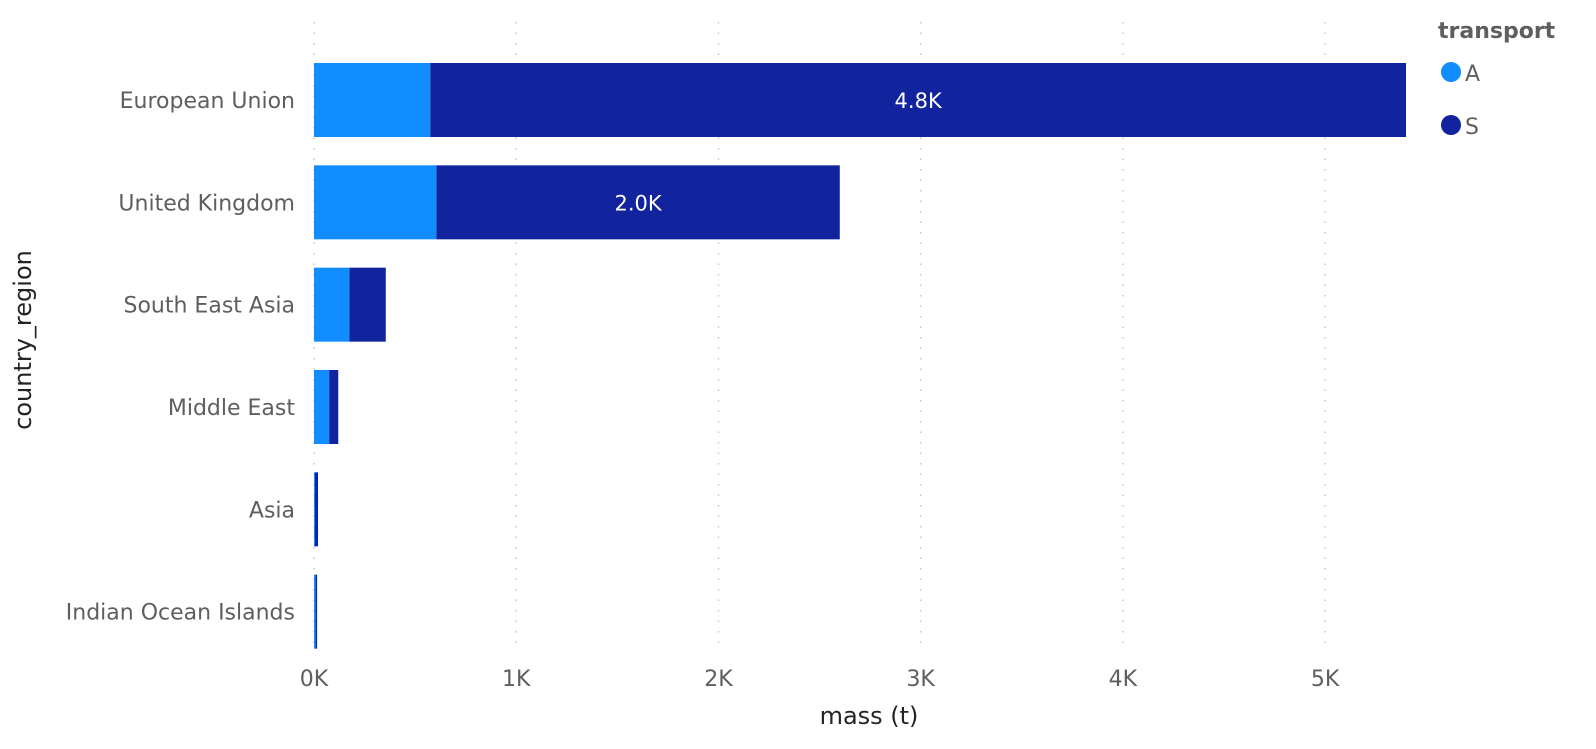  Describe the element at coordinates (820, 679) in the screenshot. I see `value-axis: 0K 1K 2K 3K 4K 5K` at that location.